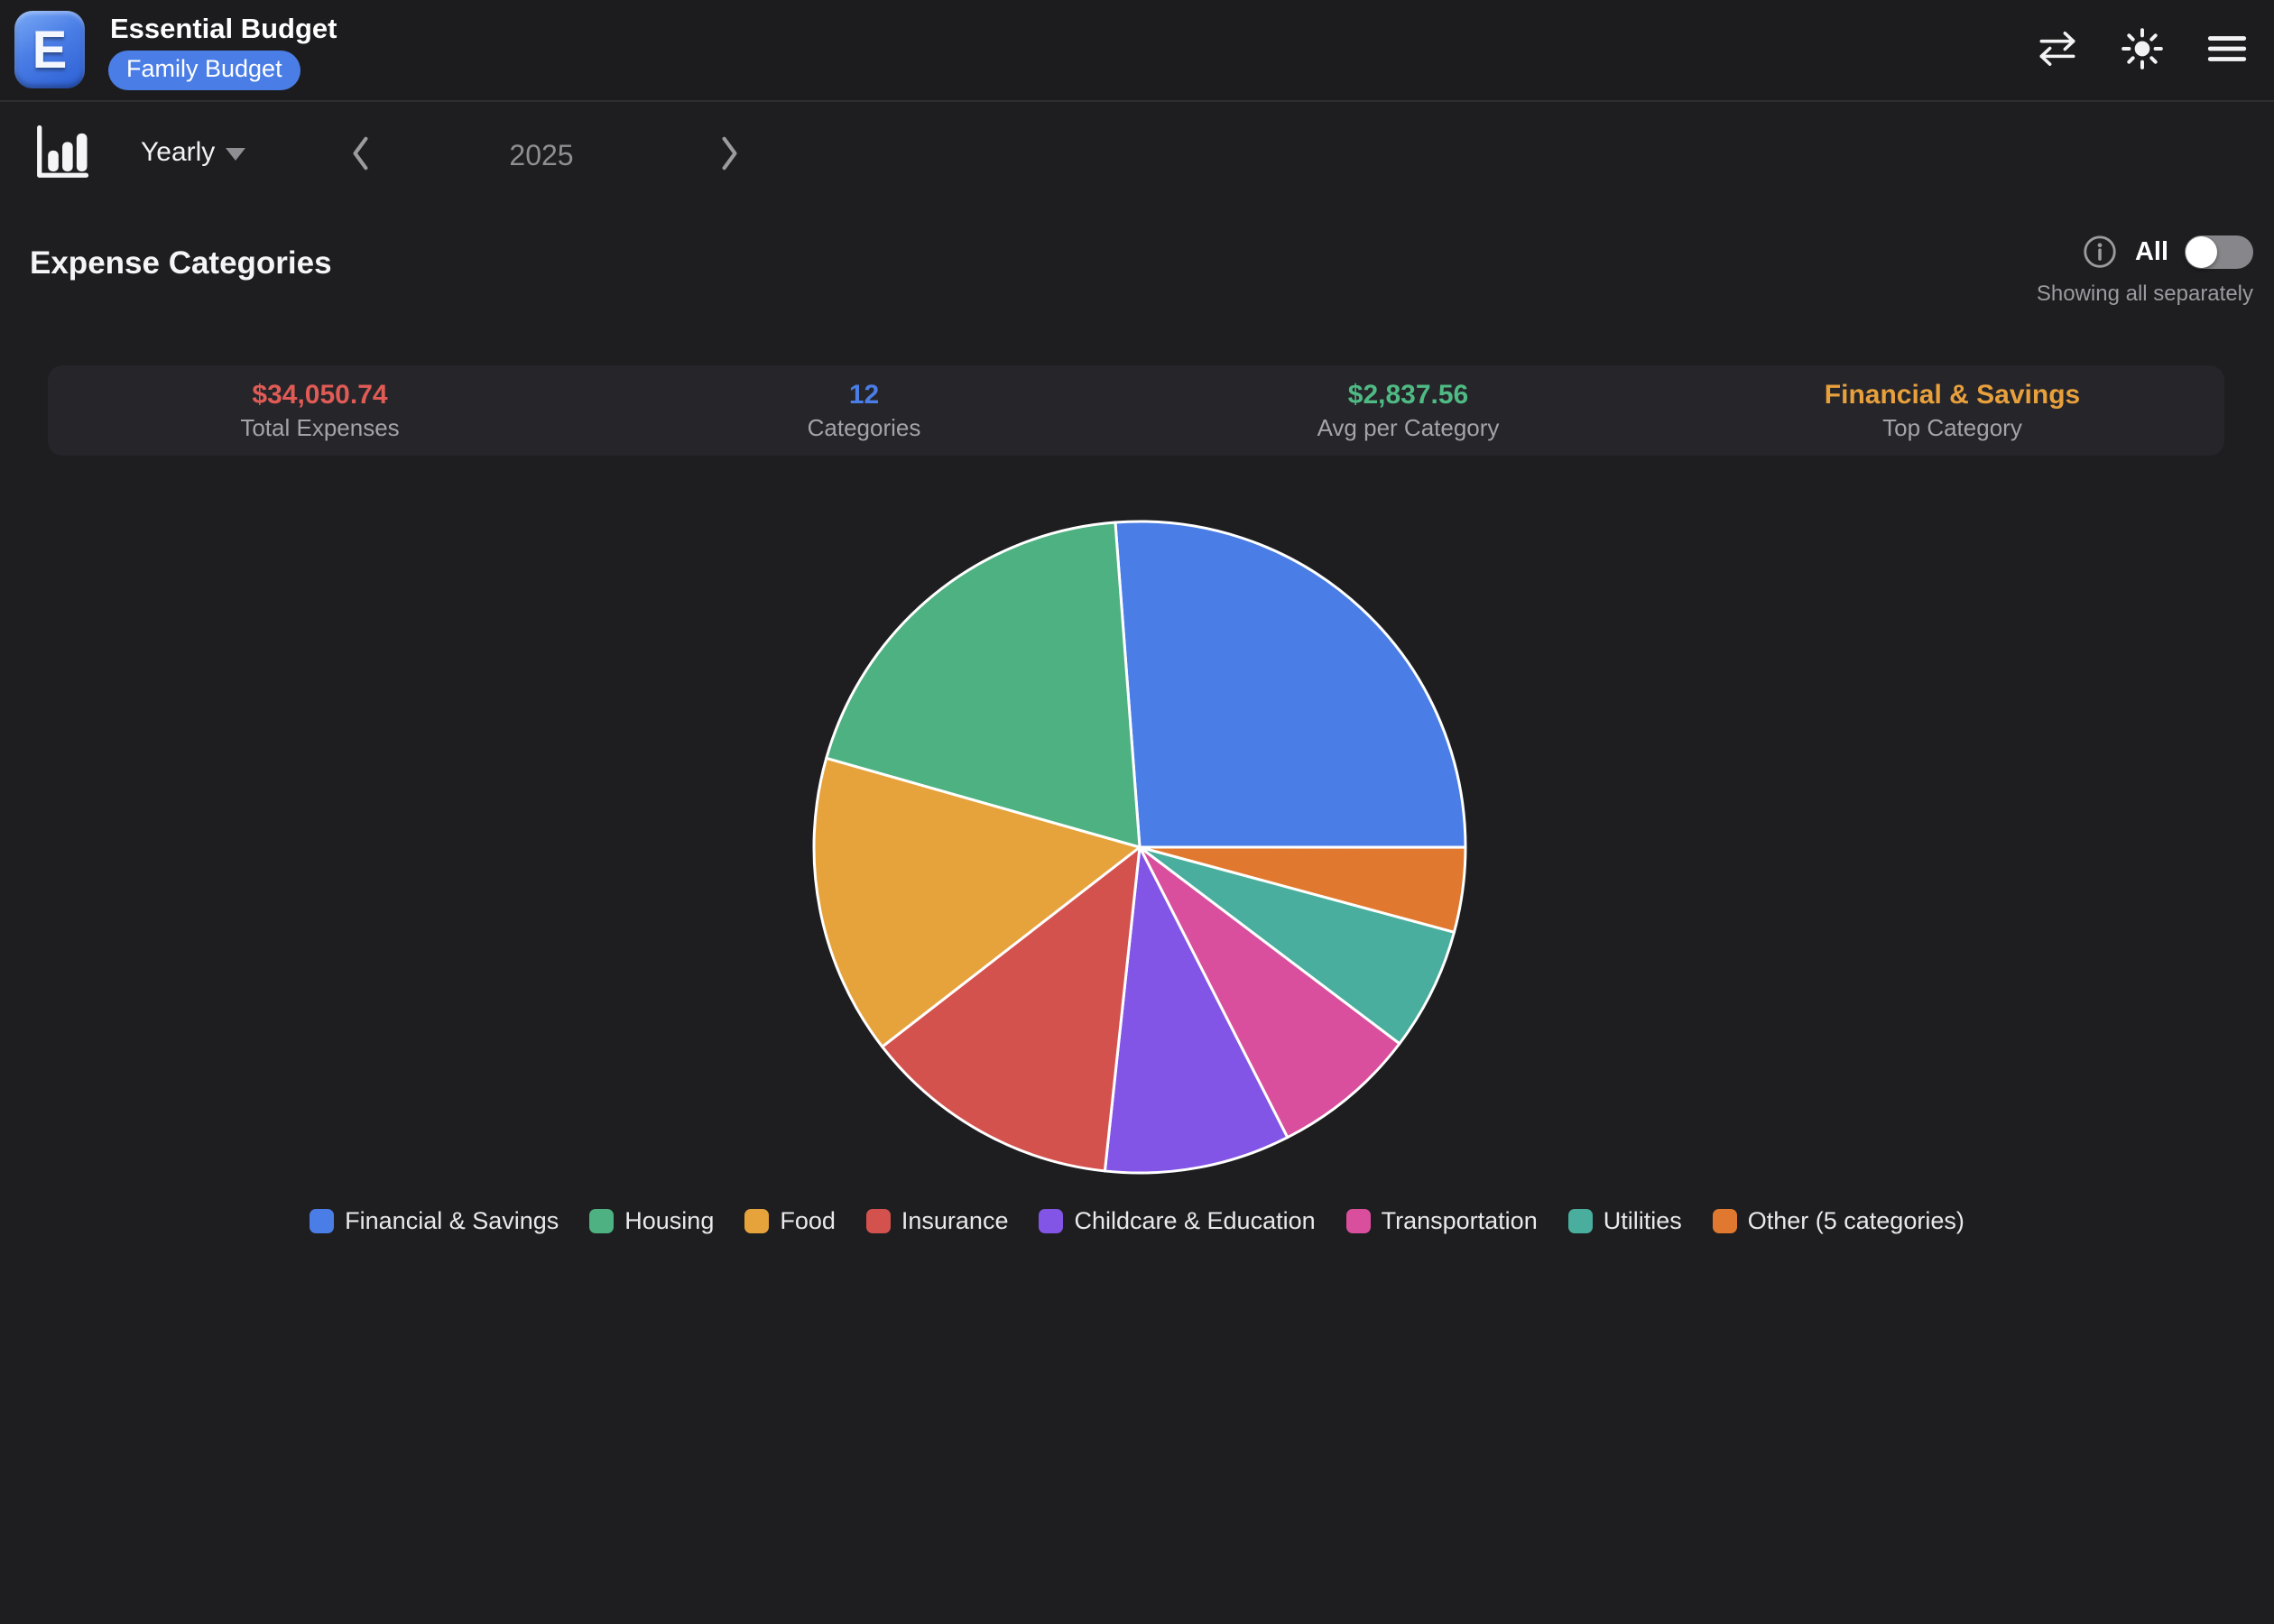 This screenshot has height=1624, width=2274. I want to click on chevron-left-icon, so click(361, 156).